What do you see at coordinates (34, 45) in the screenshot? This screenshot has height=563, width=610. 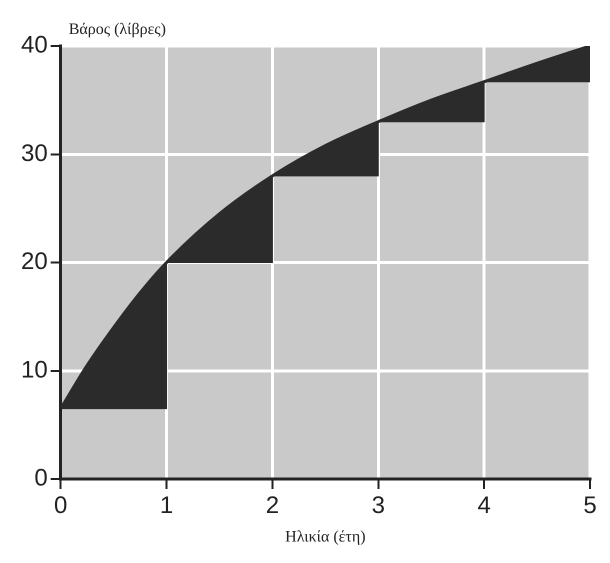 I see `y-tick-label: 40` at bounding box center [34, 45].